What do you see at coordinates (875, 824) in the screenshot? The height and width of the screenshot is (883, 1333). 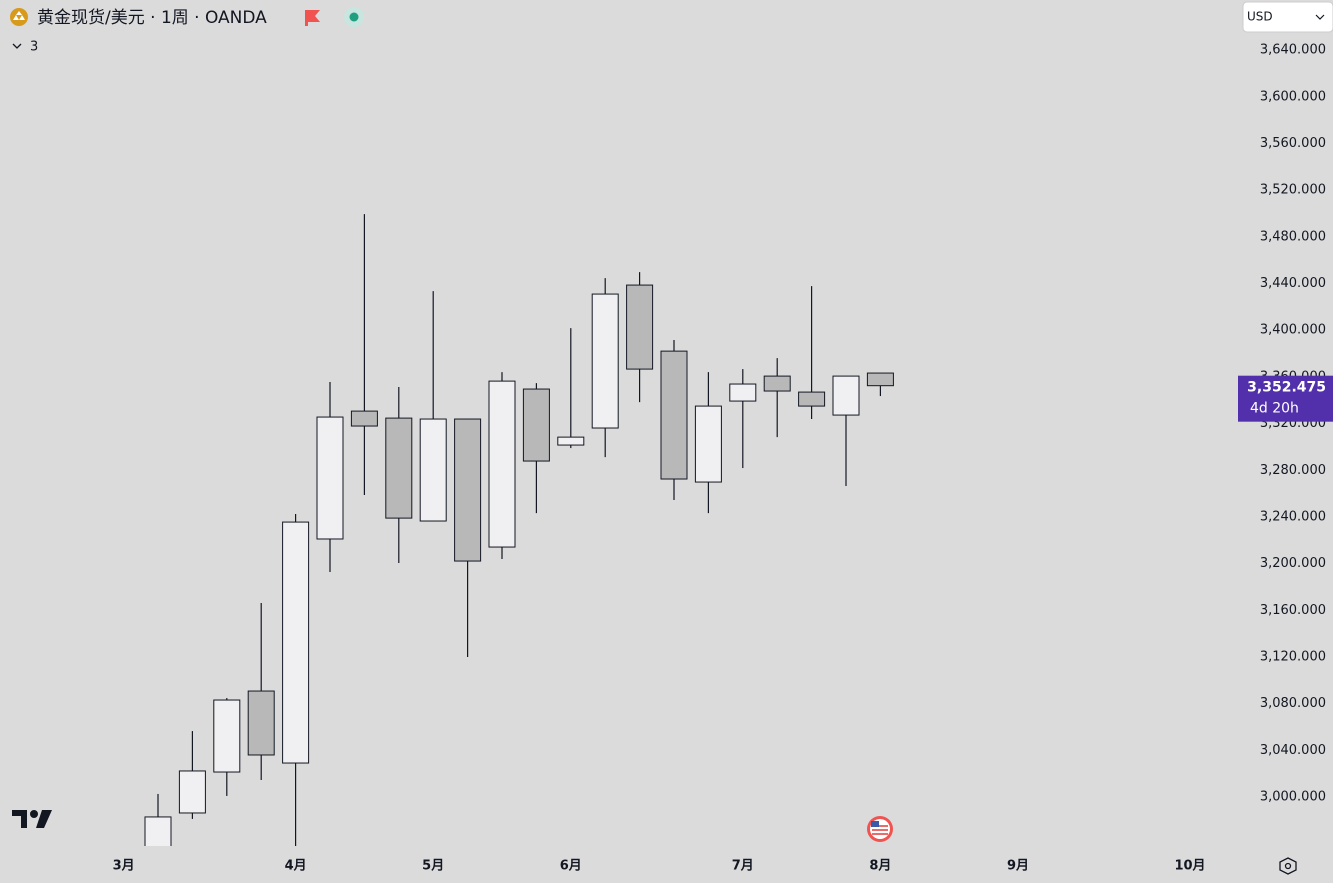 I see `flag-canton` at bounding box center [875, 824].